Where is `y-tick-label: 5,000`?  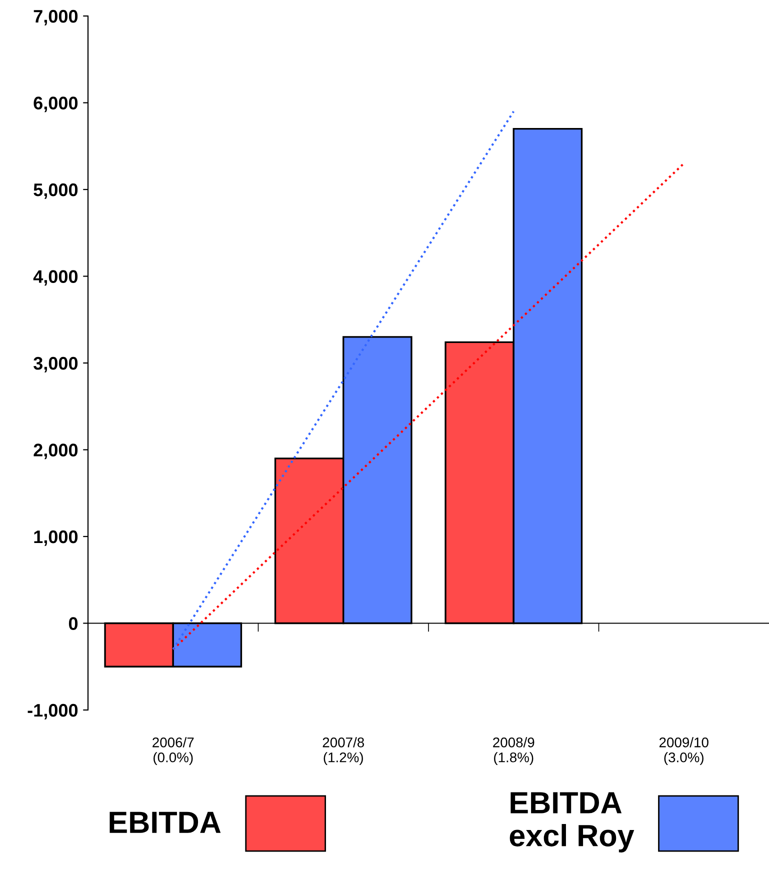
y-tick-label: 5,000 is located at coordinates (56, 191).